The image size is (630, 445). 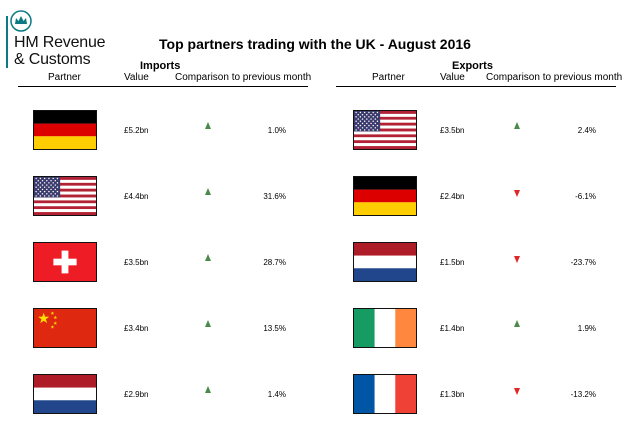 I want to click on exports-header-rule, so click(x=476, y=86).